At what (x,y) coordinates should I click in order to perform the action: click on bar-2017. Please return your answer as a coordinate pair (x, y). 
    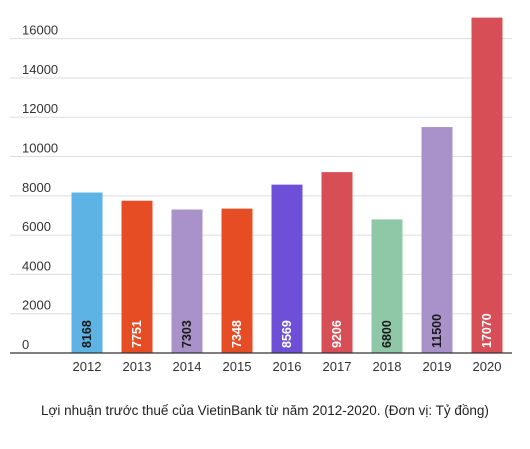
    Looking at the image, I should click on (337, 262).